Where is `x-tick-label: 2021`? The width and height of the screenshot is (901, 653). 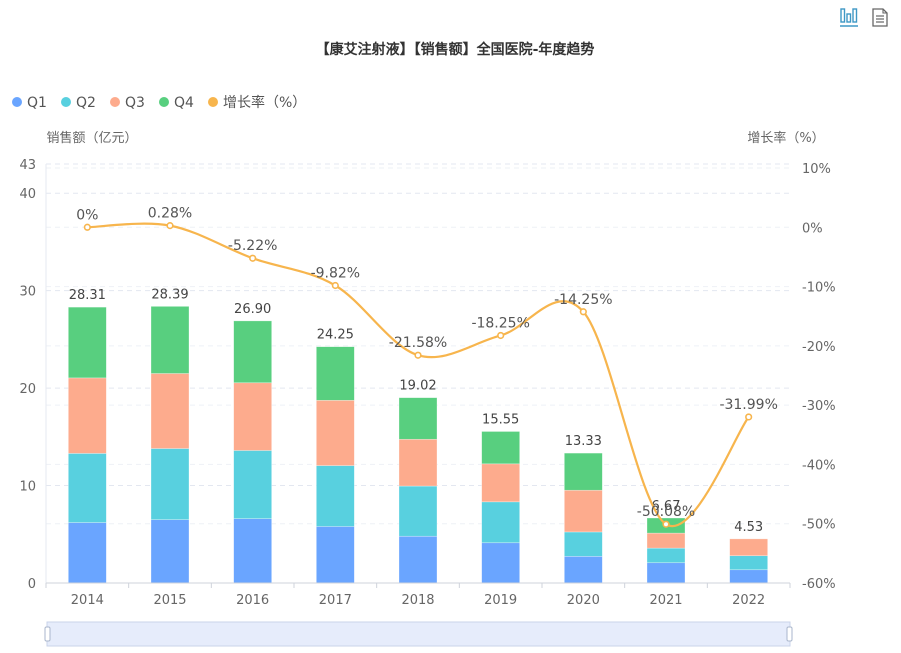
x-tick-label: 2021 is located at coordinates (665, 600).